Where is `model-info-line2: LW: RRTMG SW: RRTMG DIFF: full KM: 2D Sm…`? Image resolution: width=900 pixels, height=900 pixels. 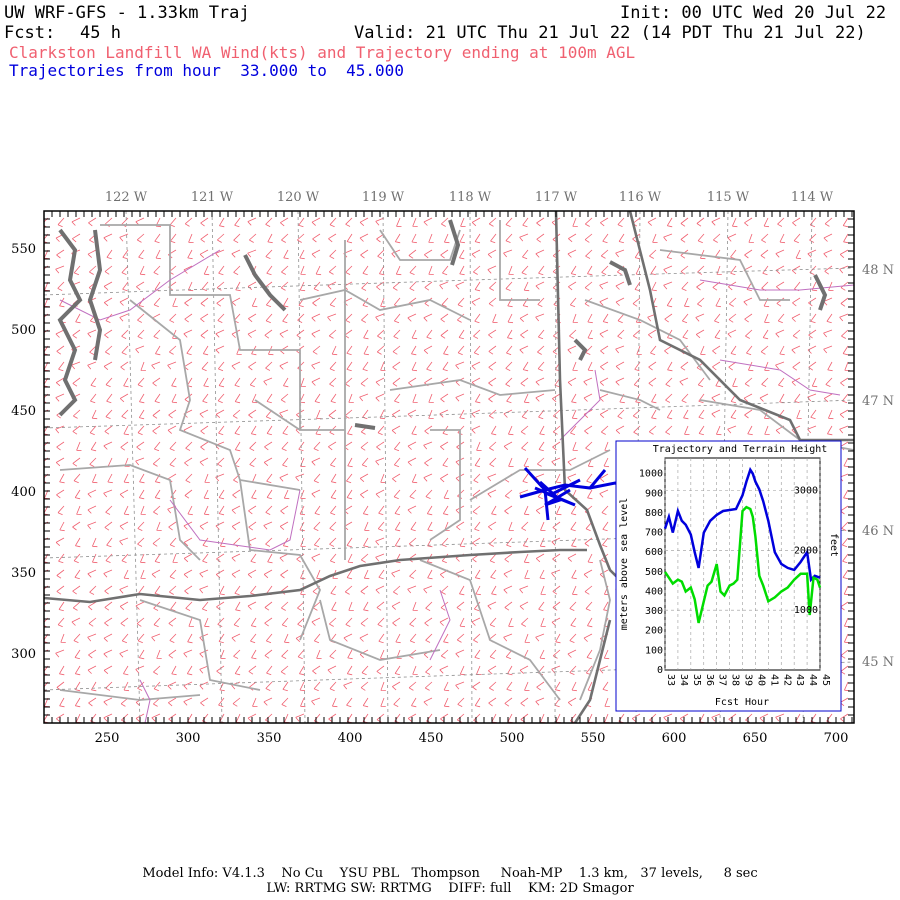
model-info-line2: LW: RRTMG SW: RRTMG DIFF: full KM: 2D Sm… is located at coordinates (450, 888).